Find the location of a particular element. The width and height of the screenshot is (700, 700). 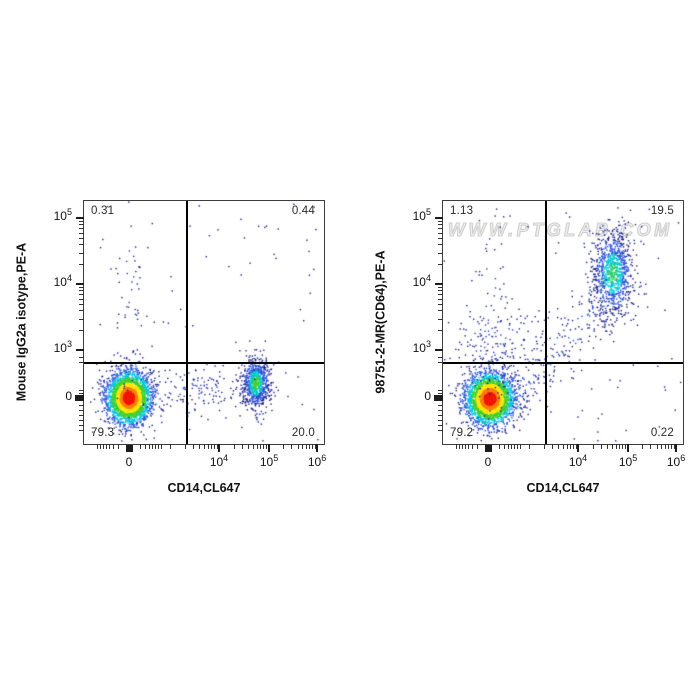

x-axis-tick-label: 0 is located at coordinates (129, 462).